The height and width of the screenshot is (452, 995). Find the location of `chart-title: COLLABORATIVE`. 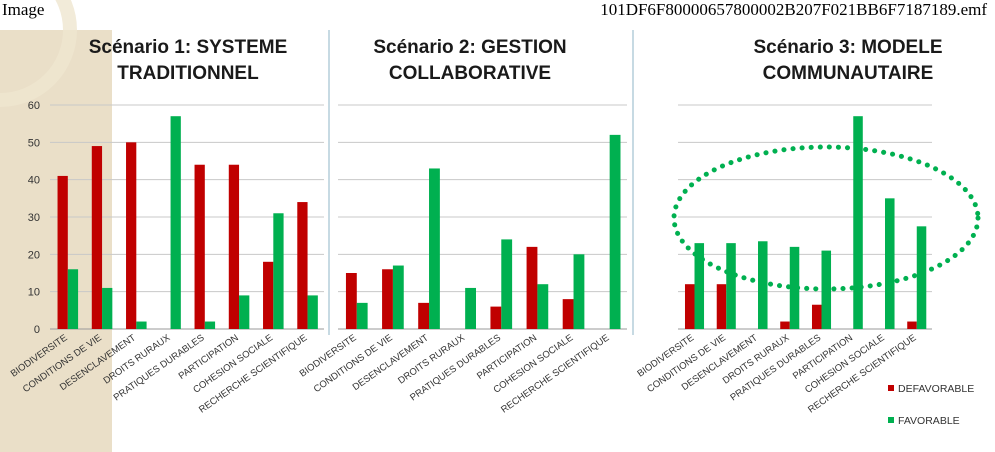

chart-title: COLLABORATIVE is located at coordinates (470, 73).